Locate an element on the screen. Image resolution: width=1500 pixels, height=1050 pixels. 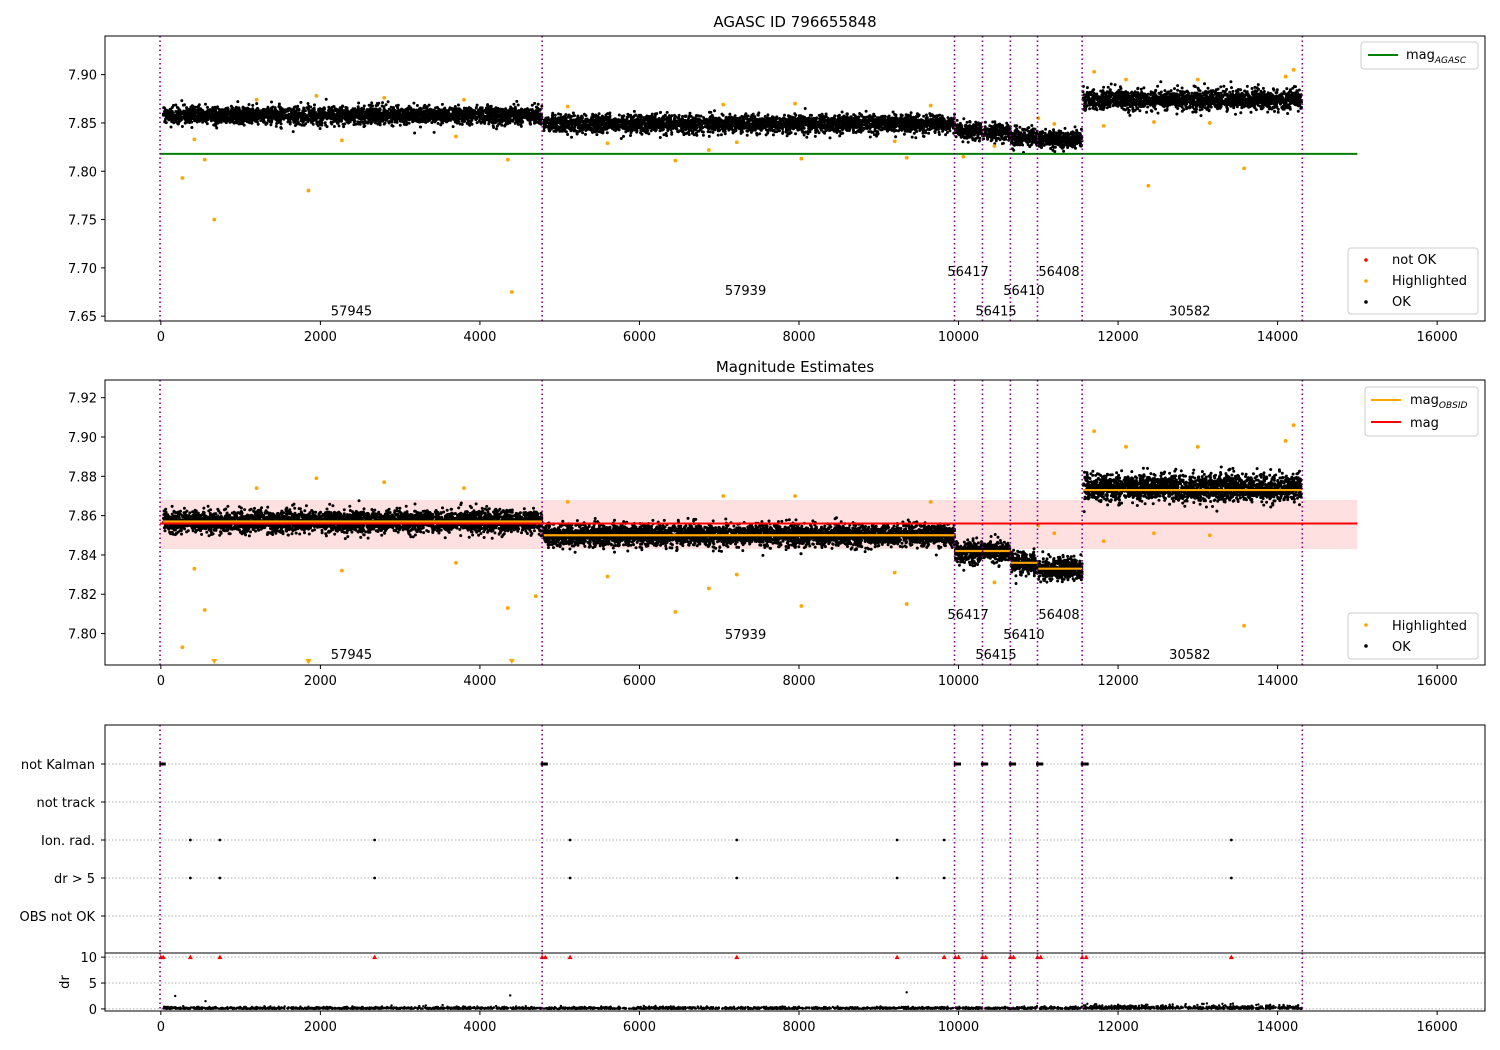
legend-not-ok-marker is located at coordinates (1366, 260).